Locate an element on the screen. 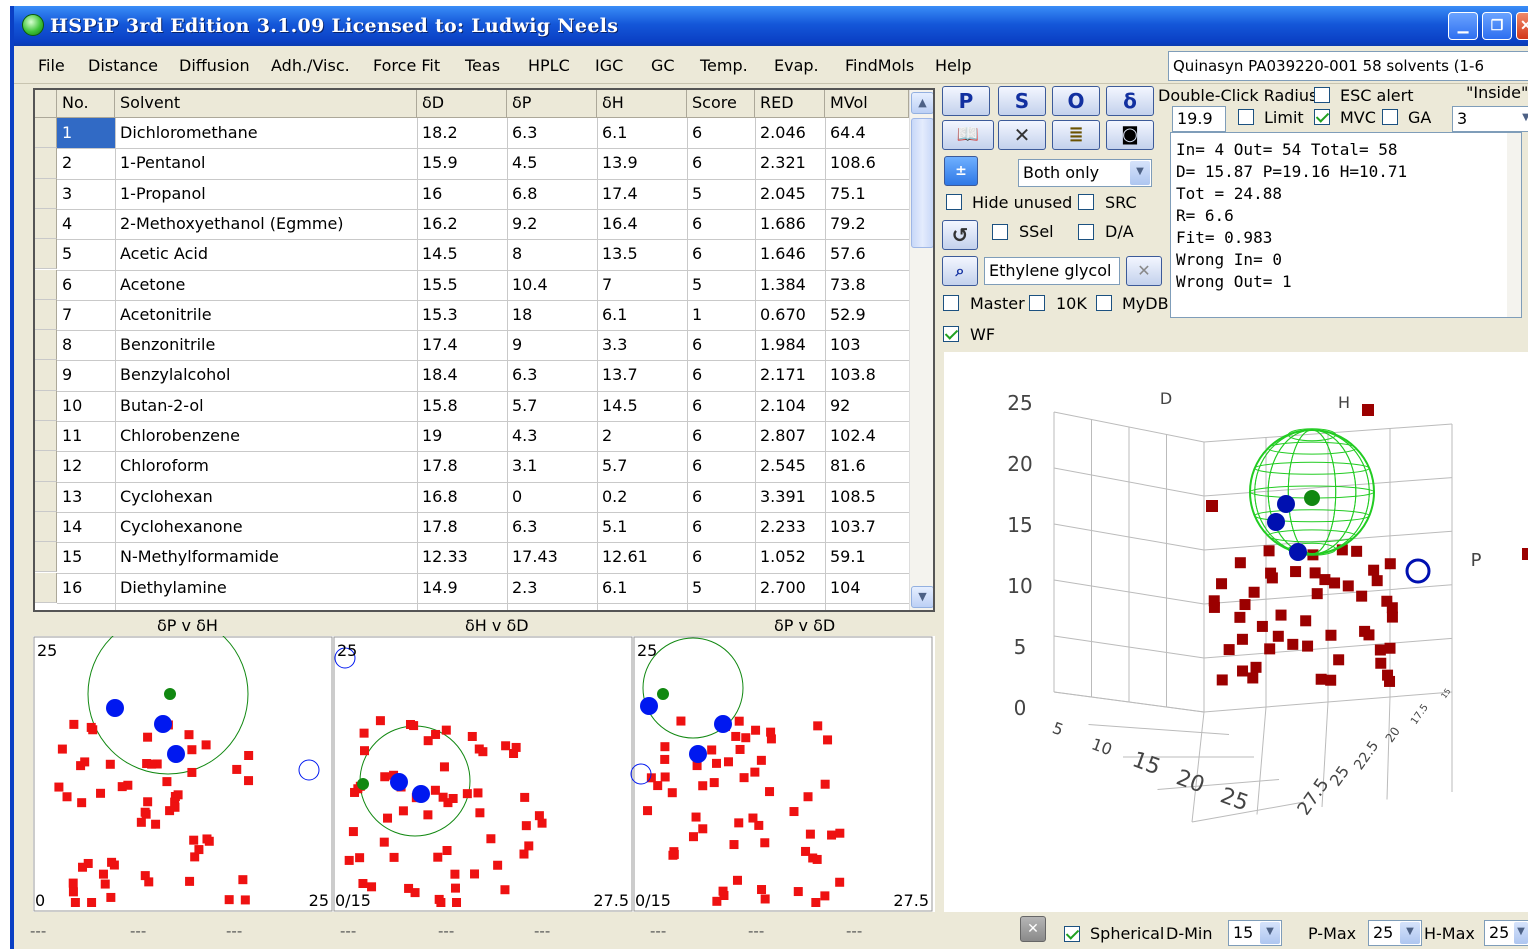  table-cell: 104 is located at coordinates (845, 587).